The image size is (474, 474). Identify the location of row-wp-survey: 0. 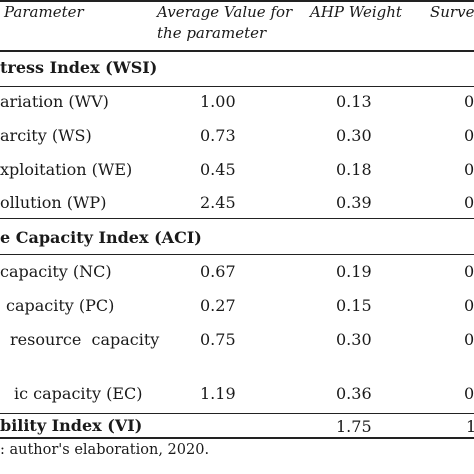
(469, 202).